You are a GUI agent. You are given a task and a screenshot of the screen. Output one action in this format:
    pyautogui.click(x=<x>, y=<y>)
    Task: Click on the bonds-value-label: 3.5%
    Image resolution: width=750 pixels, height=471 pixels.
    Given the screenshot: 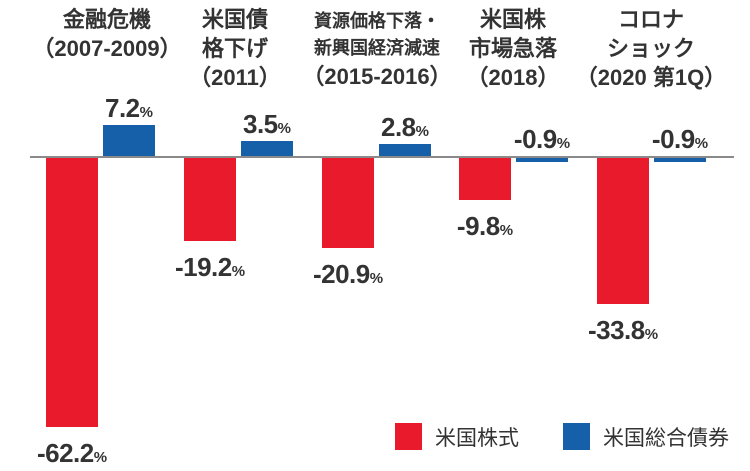 What is the action you would take?
    pyautogui.click(x=267, y=126)
    